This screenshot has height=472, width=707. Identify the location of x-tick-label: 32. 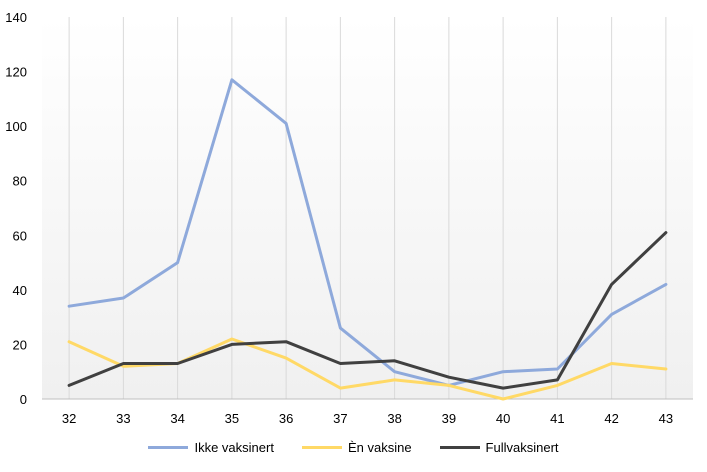
(69, 418).